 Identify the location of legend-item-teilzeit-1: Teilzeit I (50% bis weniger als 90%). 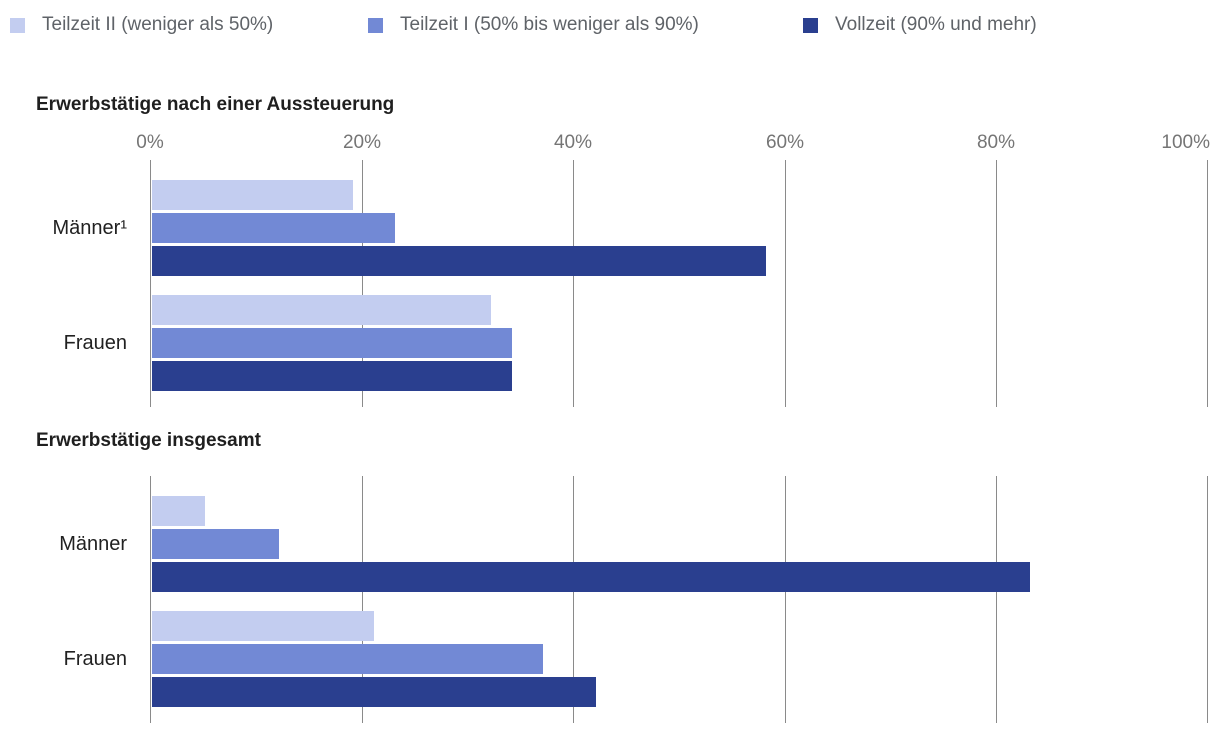
(533, 25).